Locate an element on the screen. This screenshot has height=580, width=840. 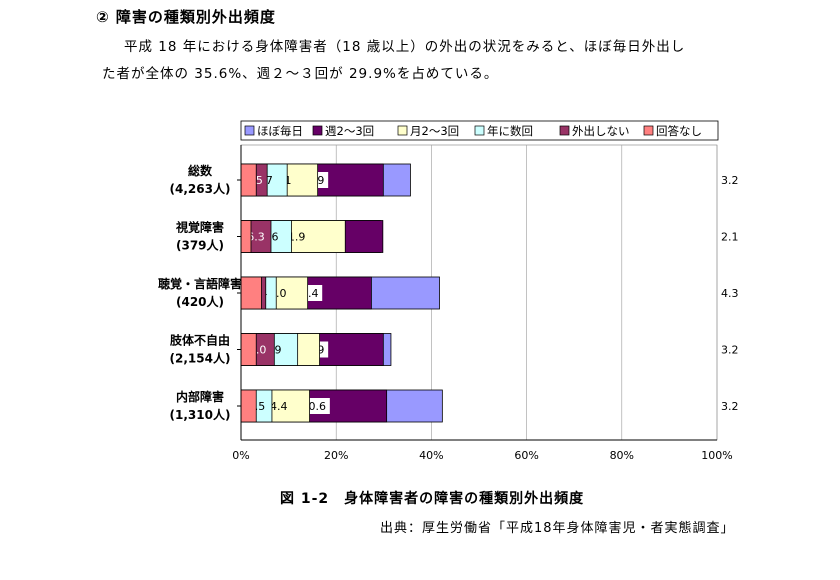
category-count: (2,154人) is located at coordinates (200, 358).